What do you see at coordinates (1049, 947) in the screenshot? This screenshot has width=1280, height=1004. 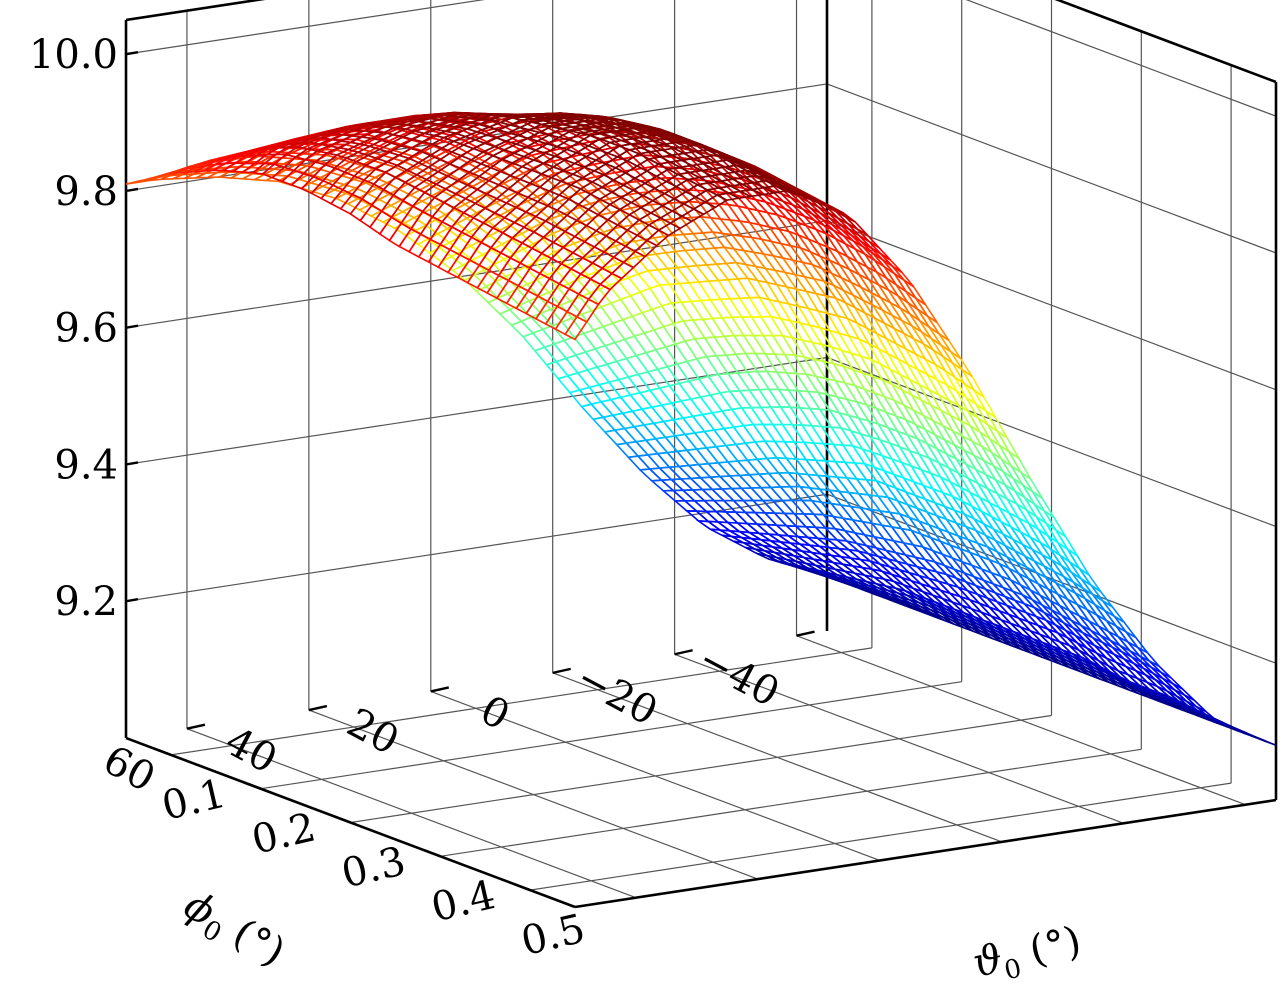 I see `x-axis-title-unit: (°)` at bounding box center [1049, 947].